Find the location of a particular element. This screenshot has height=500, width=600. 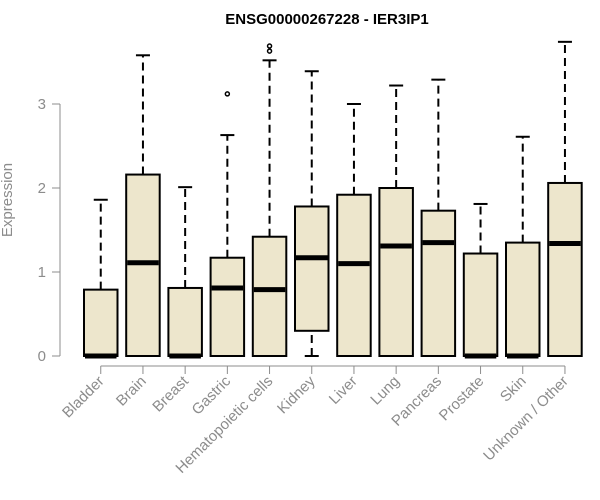

box-unknown-other is located at coordinates (565, 198).